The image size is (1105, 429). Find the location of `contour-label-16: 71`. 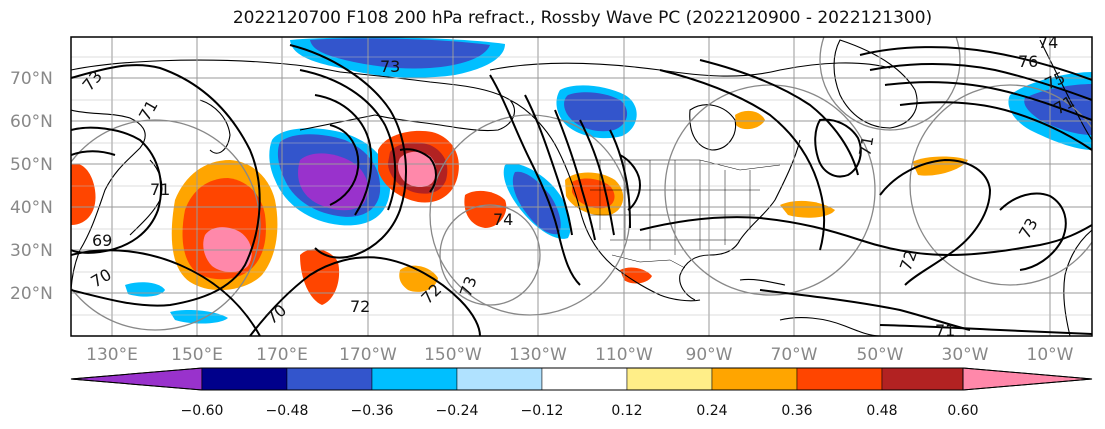

contour-label-16: 71 is located at coordinates (945, 330).